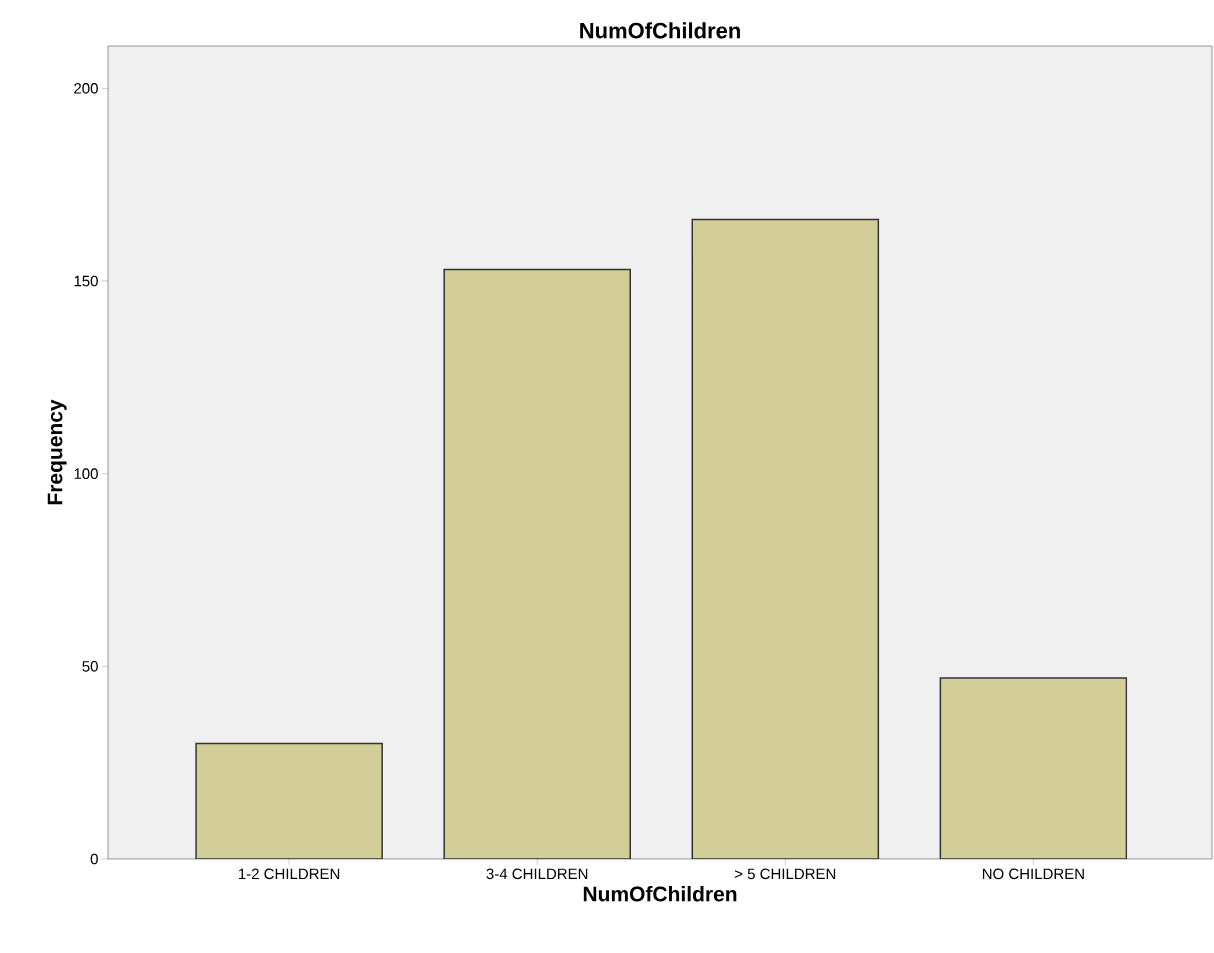 Image resolution: width=1214 pixels, height=953 pixels. I want to click on chart-title: NumOfChildren, so click(660, 30).